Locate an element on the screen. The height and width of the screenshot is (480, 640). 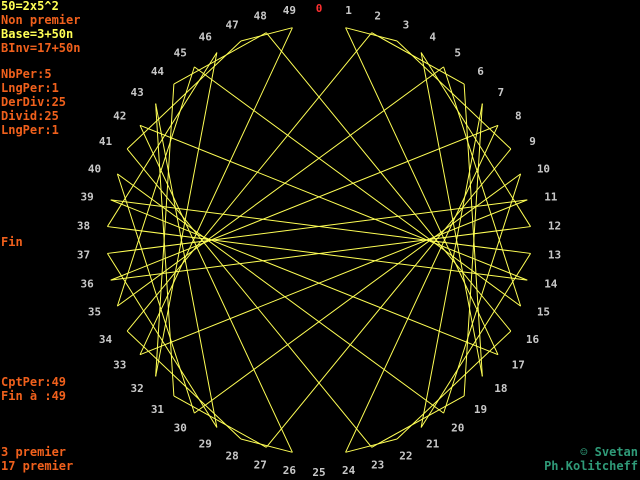
residue-label: 5 is located at coordinates (457, 52).